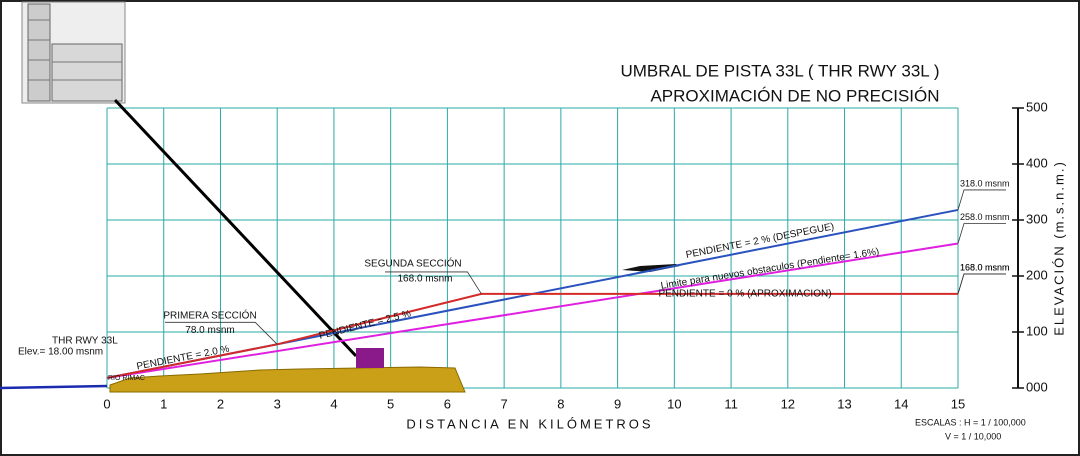 The image size is (1080, 456). What do you see at coordinates (973, 436) in the screenshot?
I see `annotation: V = 1 / 10,000` at bounding box center [973, 436].